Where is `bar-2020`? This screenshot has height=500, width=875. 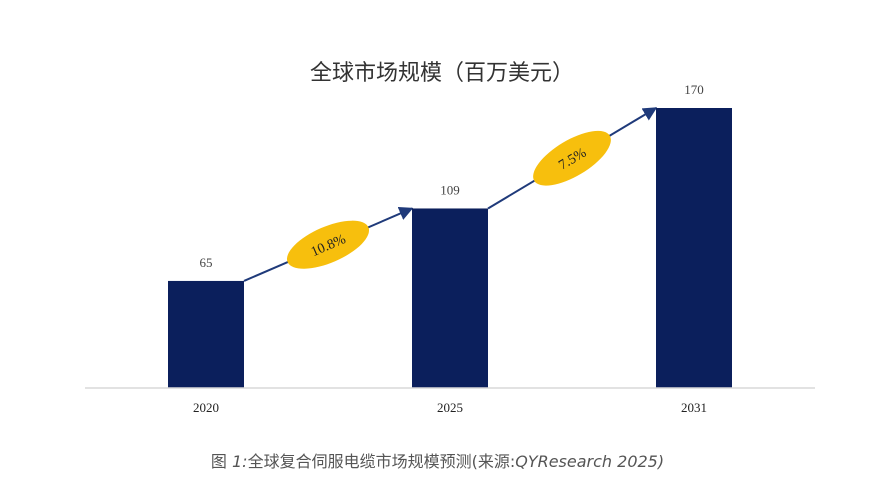
bar-2020 is located at coordinates (206, 334).